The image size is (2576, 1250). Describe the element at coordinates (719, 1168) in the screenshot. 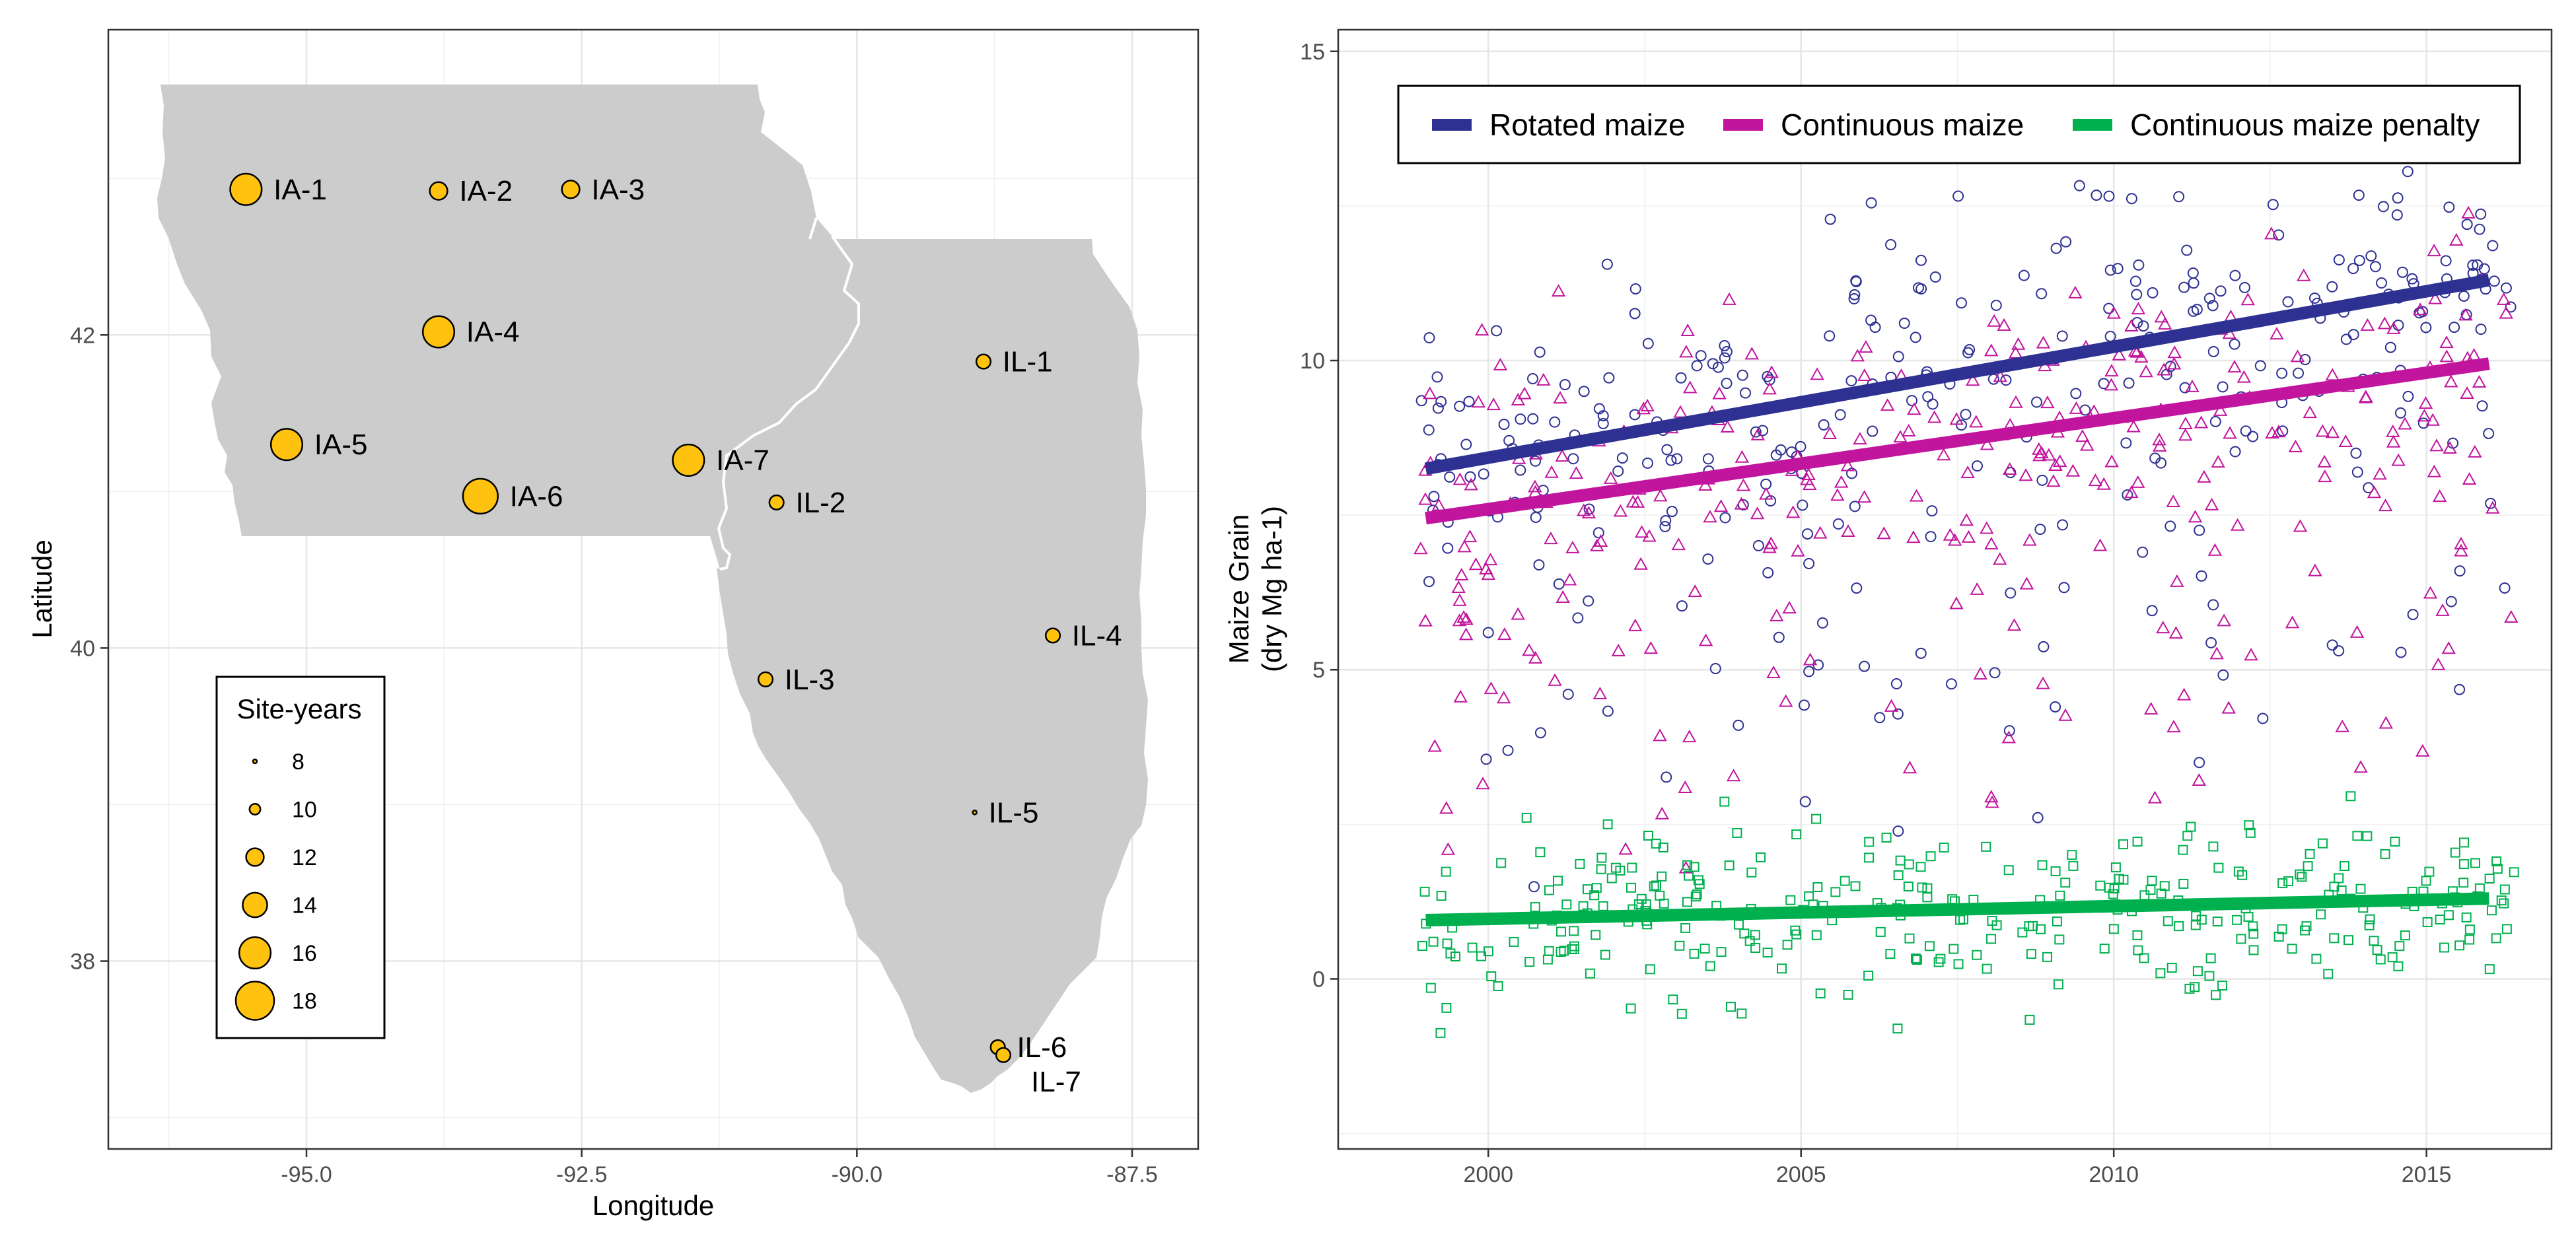

I see `map-x-axis: -95.0 -92.5 -90.0 -87.5` at that location.